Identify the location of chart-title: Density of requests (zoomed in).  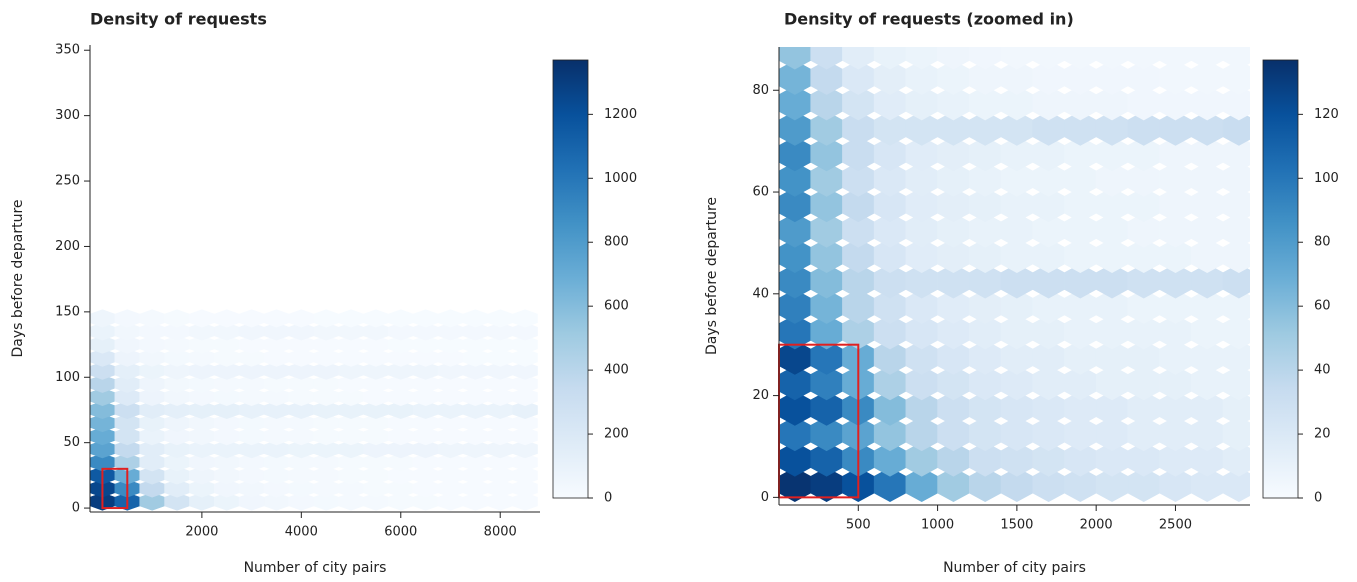
(929, 19).